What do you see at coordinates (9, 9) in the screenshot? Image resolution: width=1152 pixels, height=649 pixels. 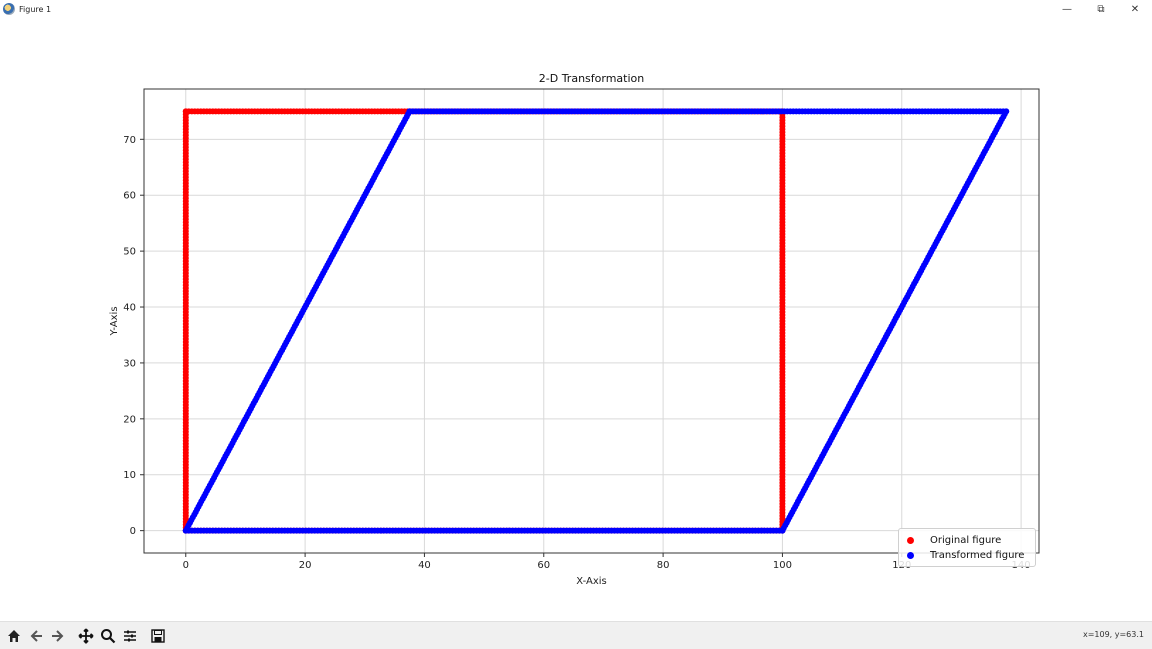 I see `matplotlib-icon` at bounding box center [9, 9].